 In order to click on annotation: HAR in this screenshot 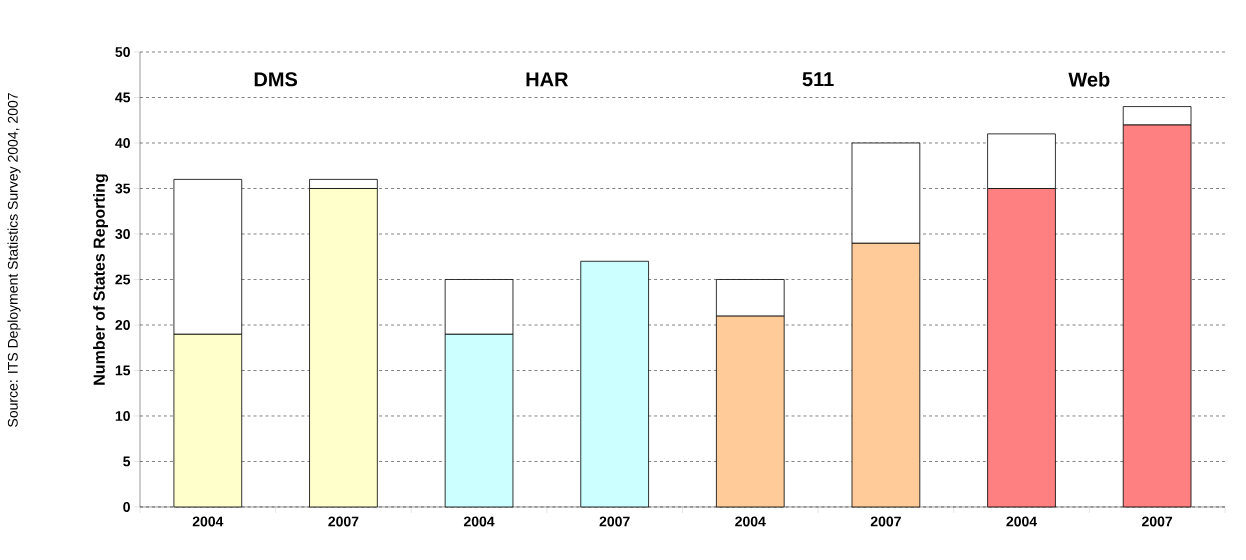, I will do `click(547, 79)`.